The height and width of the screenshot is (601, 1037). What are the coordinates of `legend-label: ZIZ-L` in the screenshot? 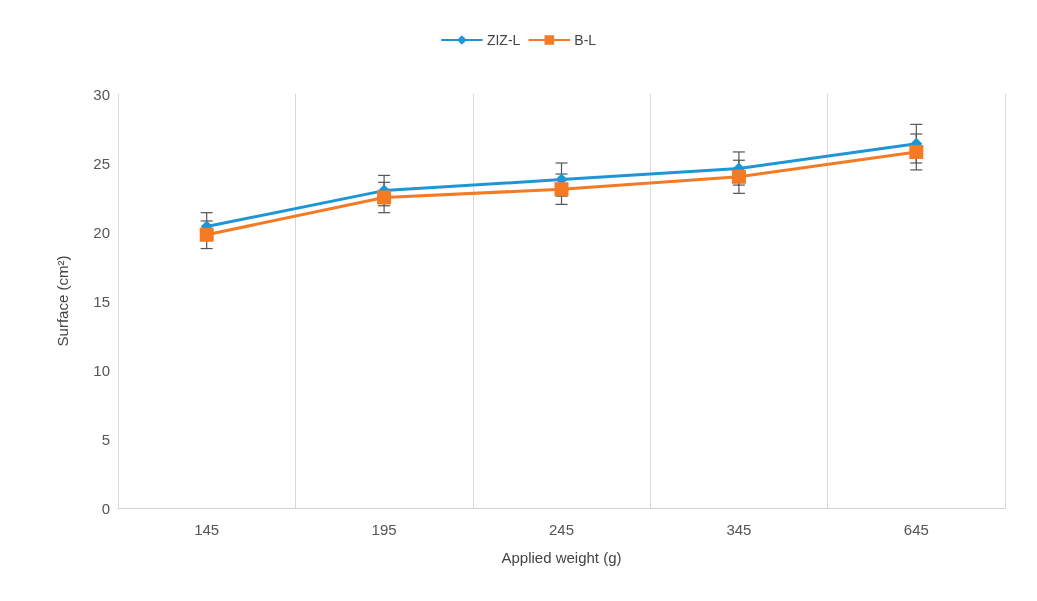 It's located at (503, 40).